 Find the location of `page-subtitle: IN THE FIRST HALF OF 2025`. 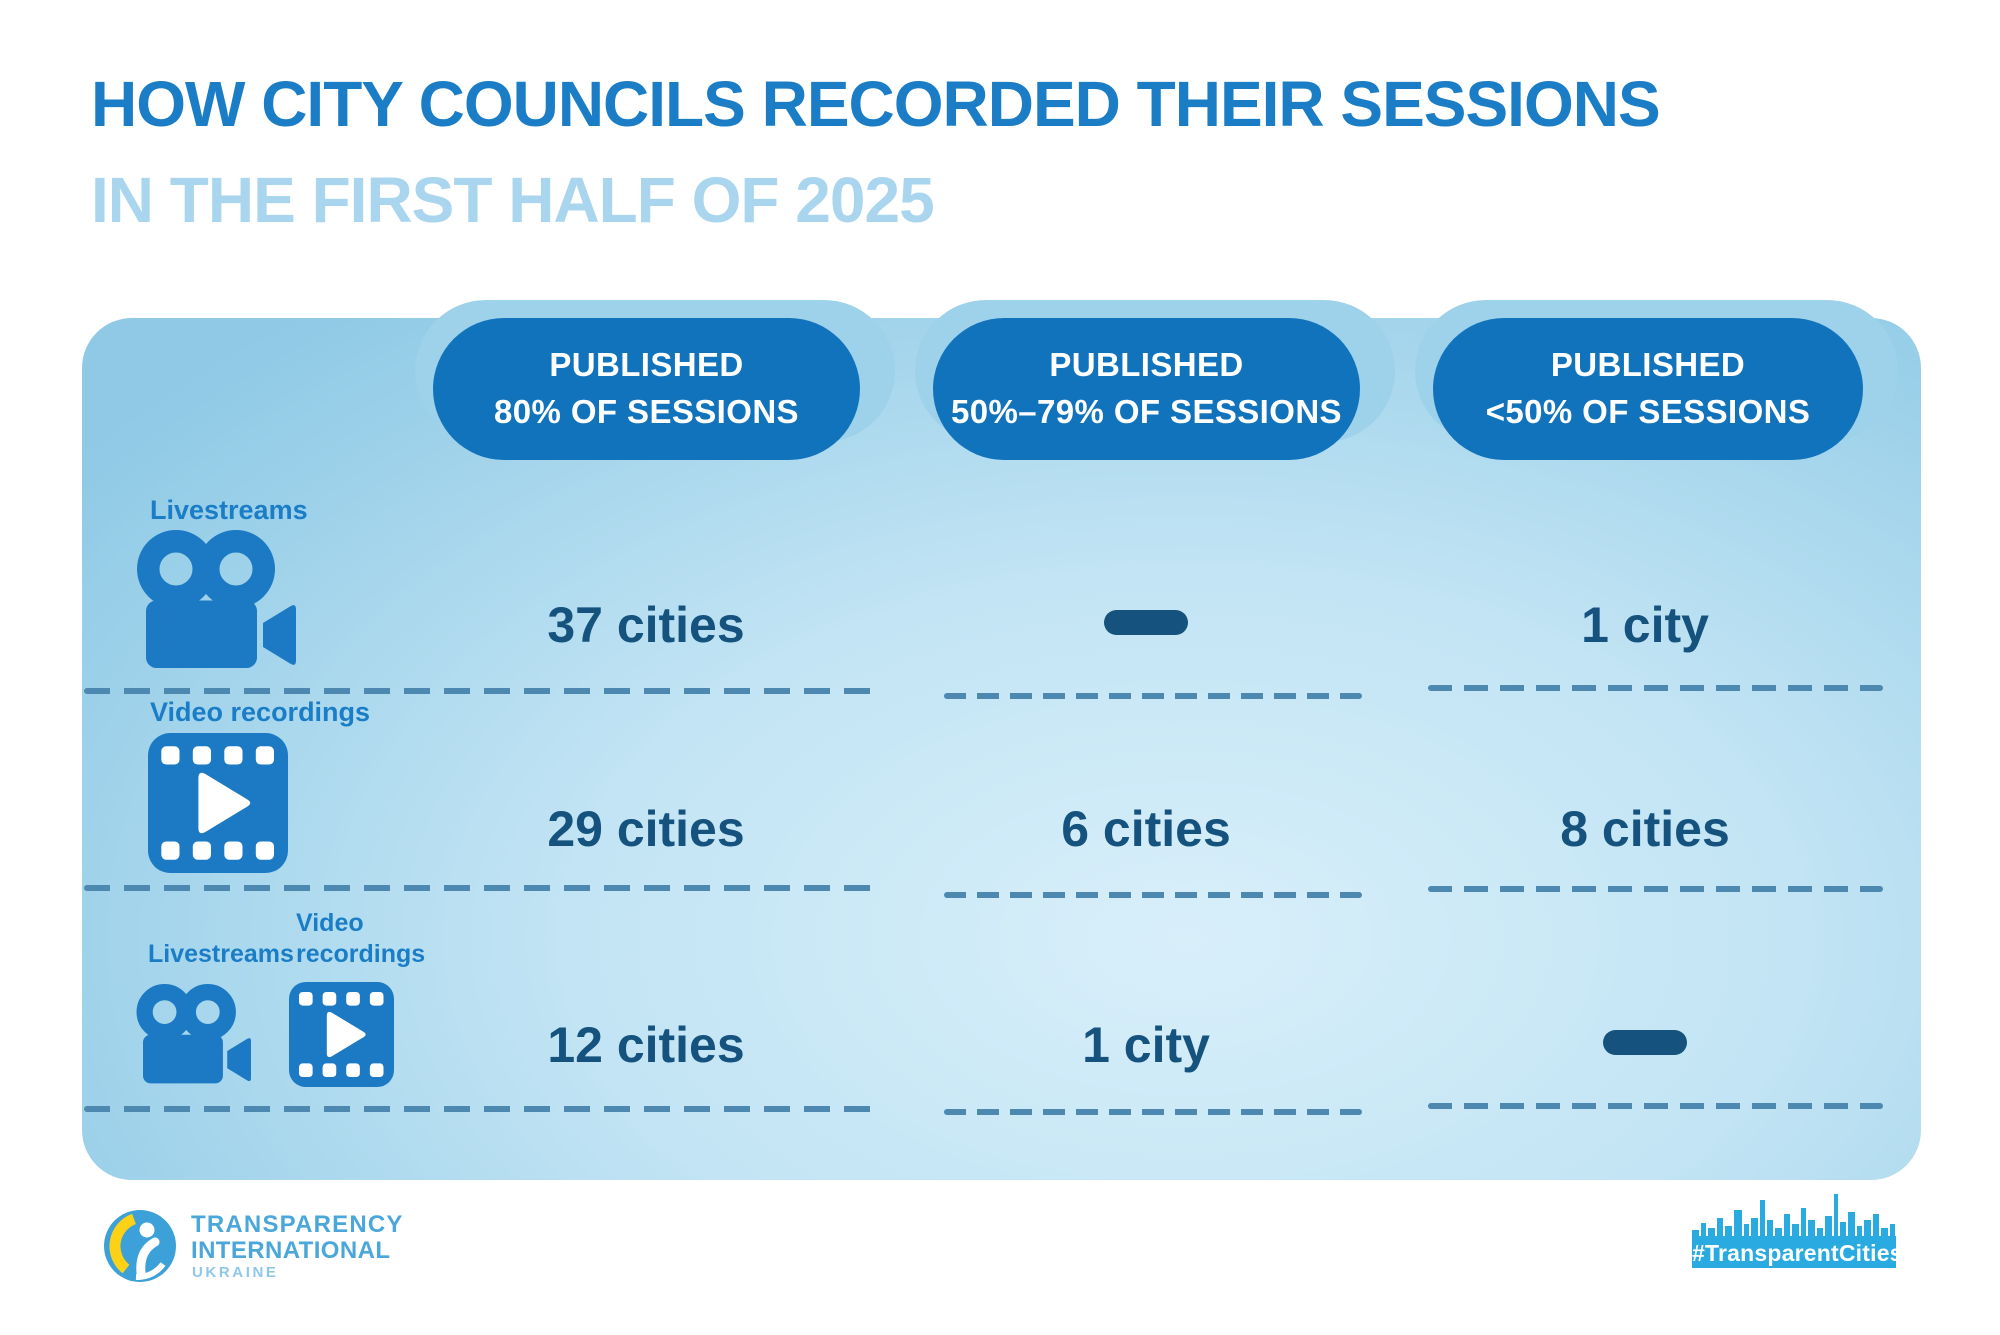

page-subtitle: IN THE FIRST HALF OF 2025 is located at coordinates (513, 200).